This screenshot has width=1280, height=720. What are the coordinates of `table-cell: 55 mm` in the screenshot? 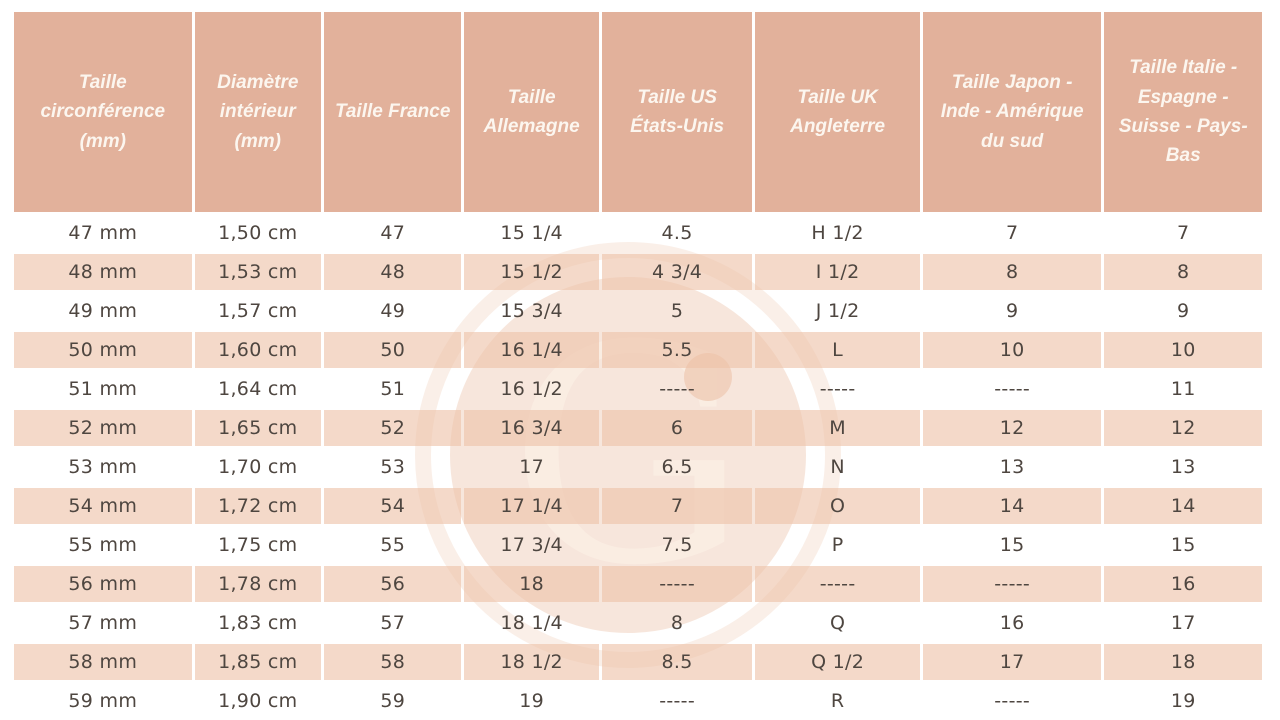 It's located at (103, 545).